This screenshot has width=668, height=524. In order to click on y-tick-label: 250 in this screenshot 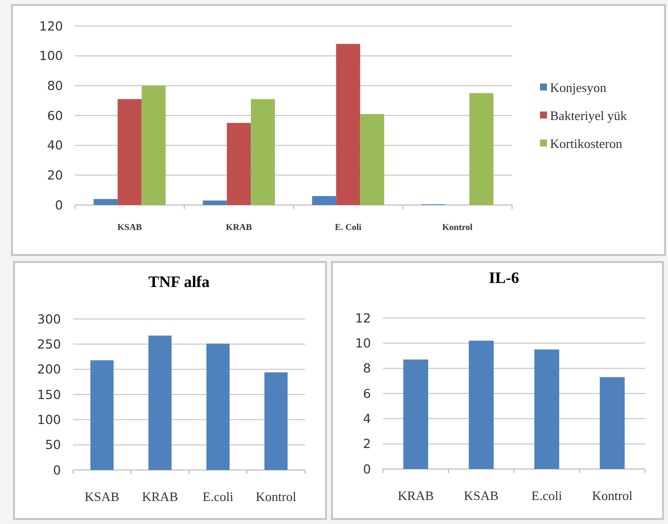, I will do `click(49, 344)`.